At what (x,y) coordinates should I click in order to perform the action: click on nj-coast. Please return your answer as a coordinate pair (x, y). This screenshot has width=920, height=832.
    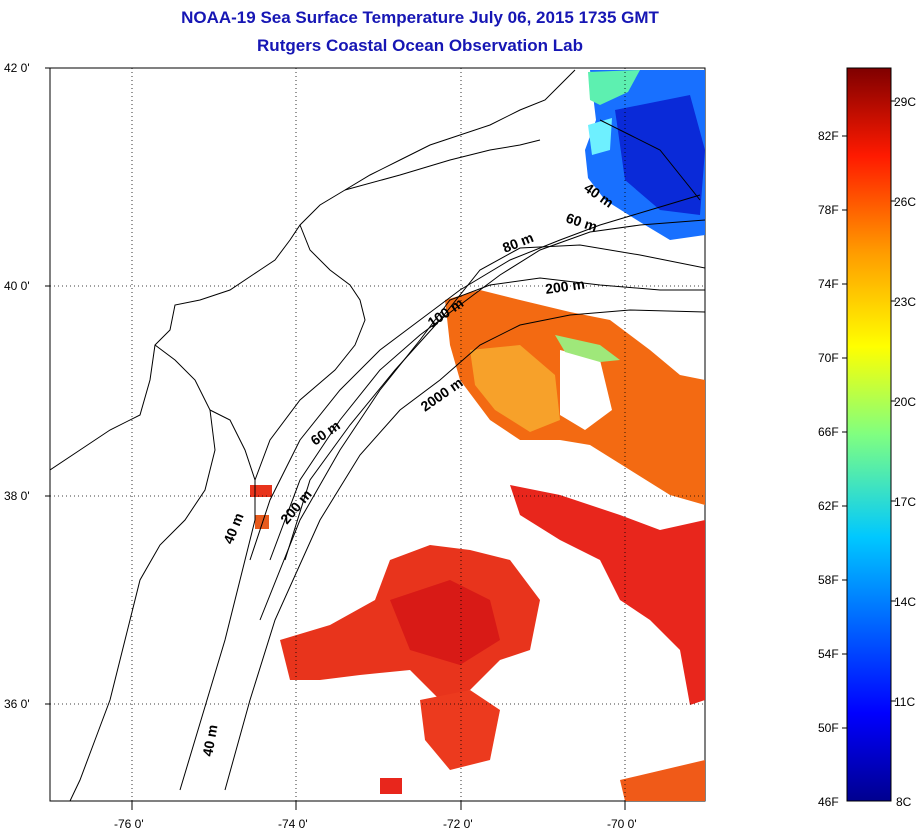
    Looking at the image, I should click on (310, 352).